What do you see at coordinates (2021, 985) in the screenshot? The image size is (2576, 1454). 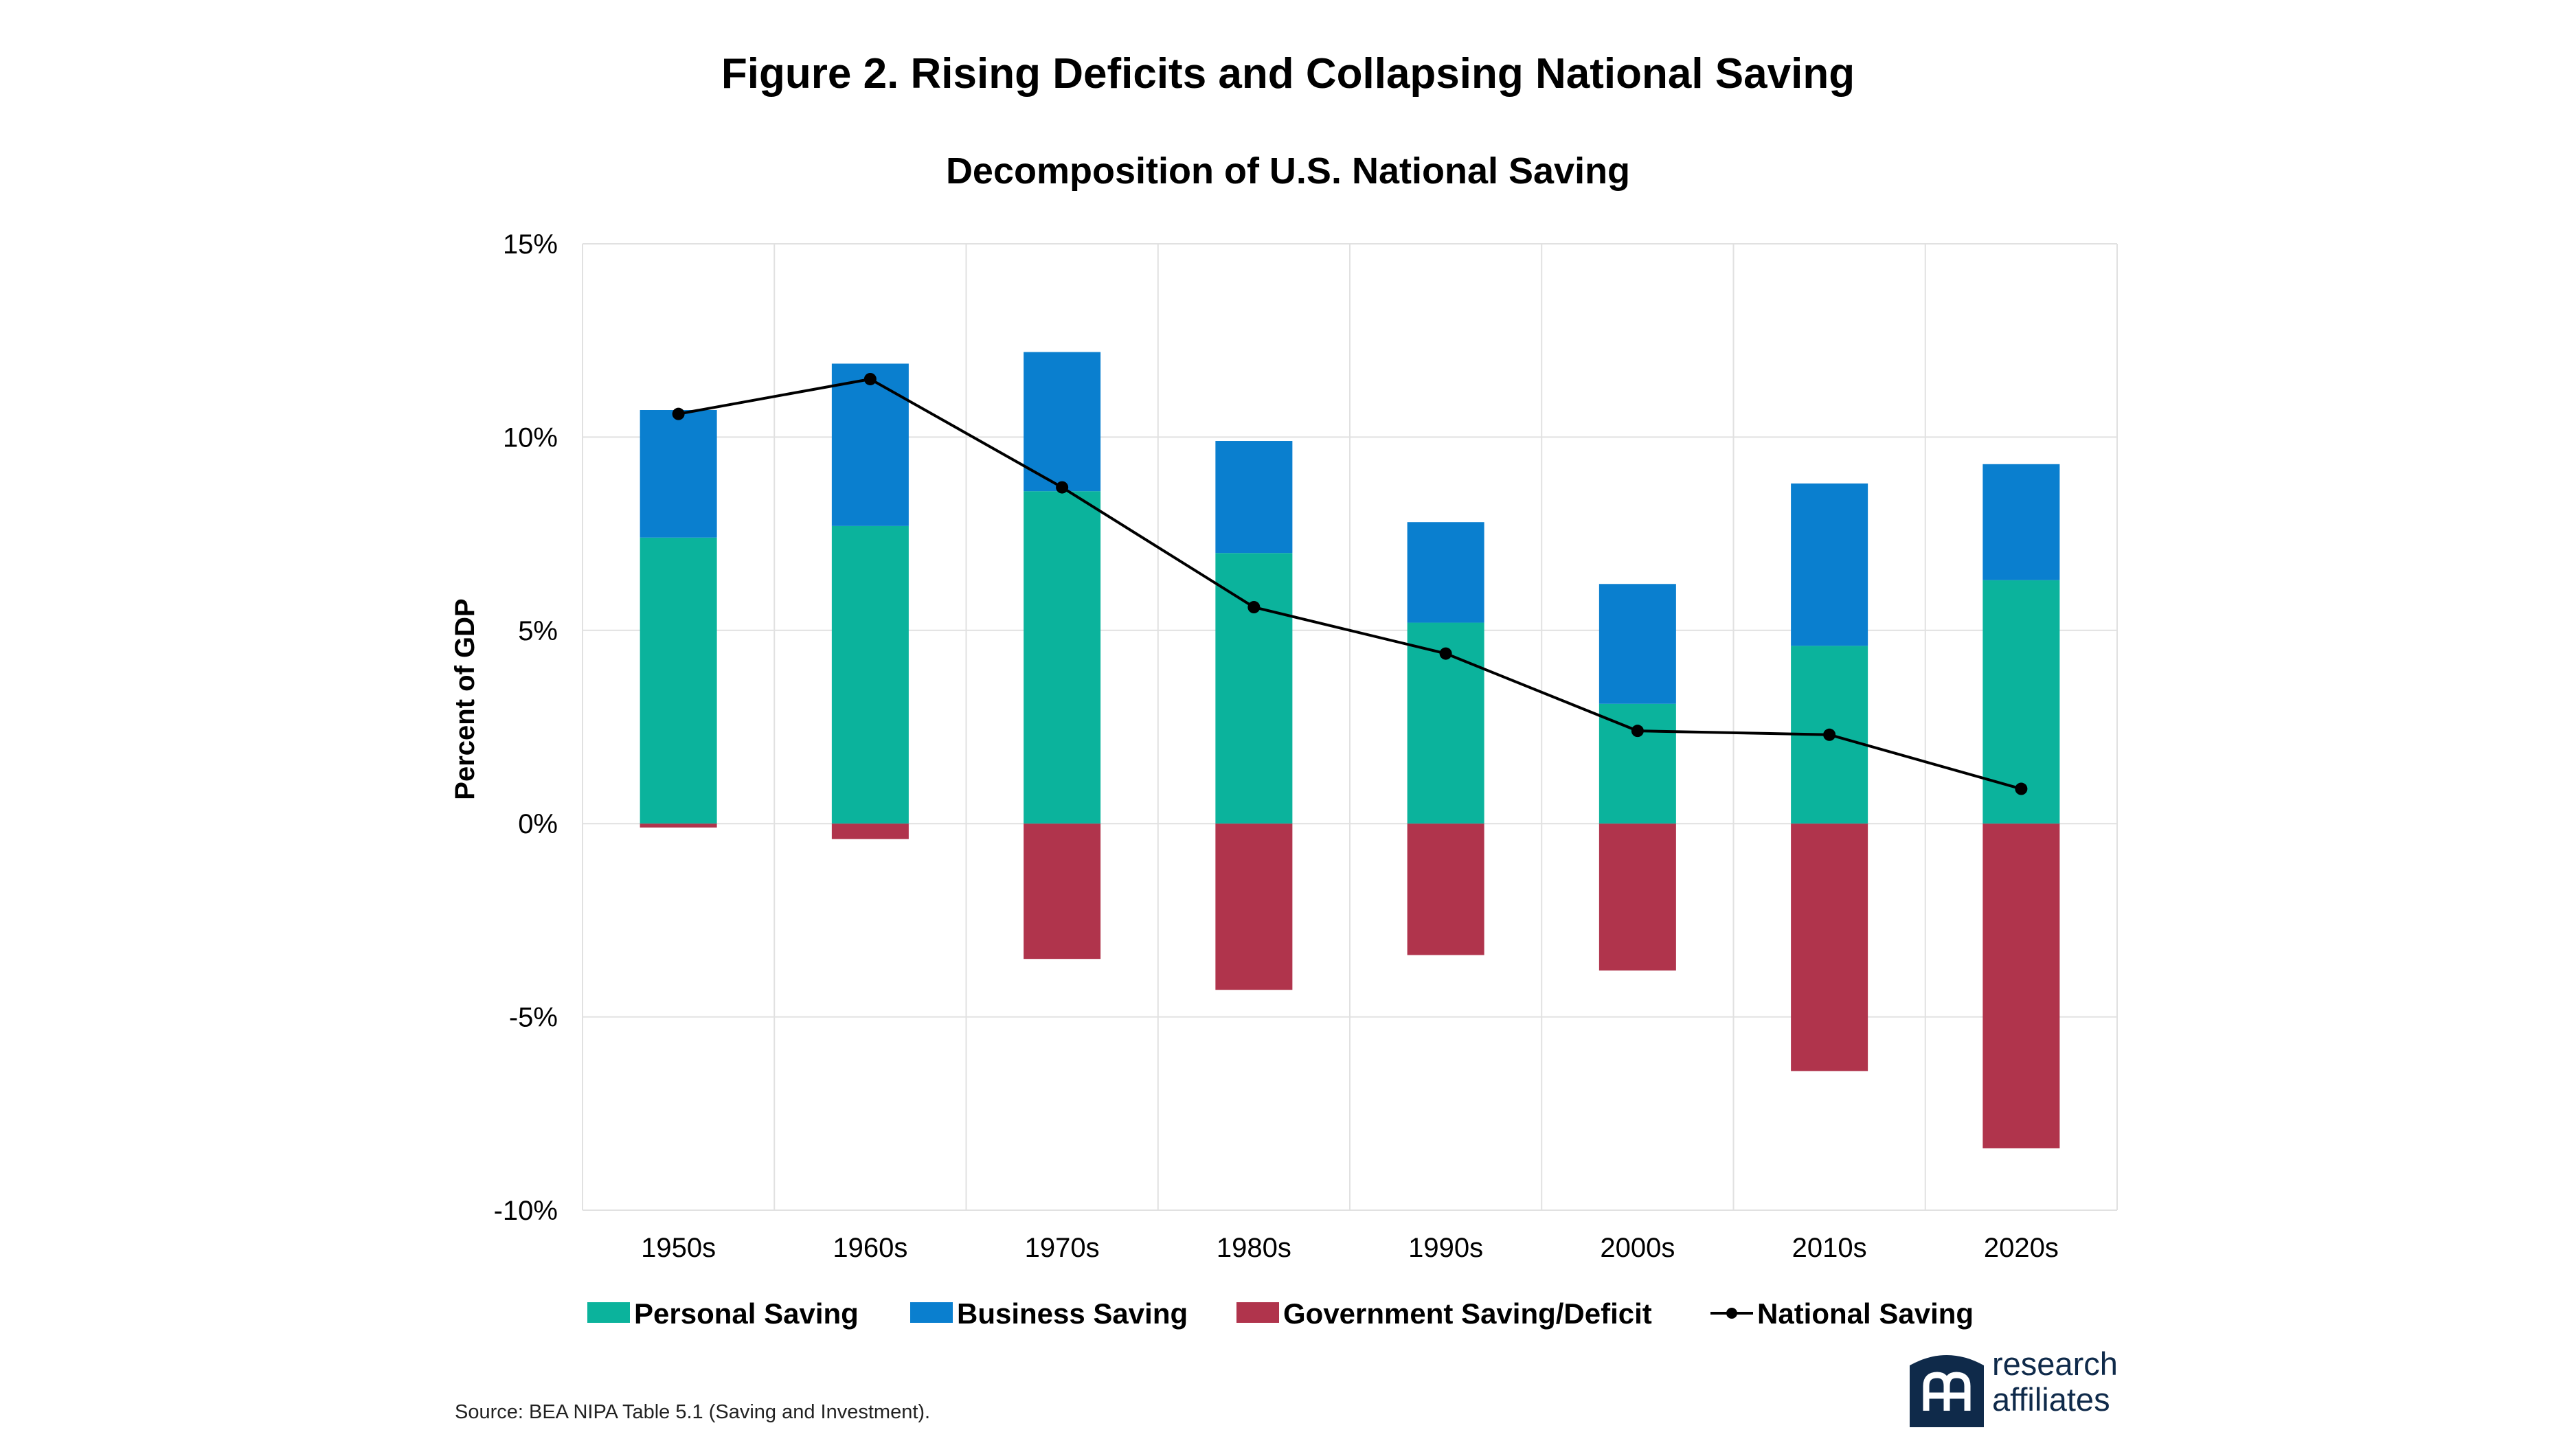 I see `bar-government-saving-deficit-2020s` at bounding box center [2021, 985].